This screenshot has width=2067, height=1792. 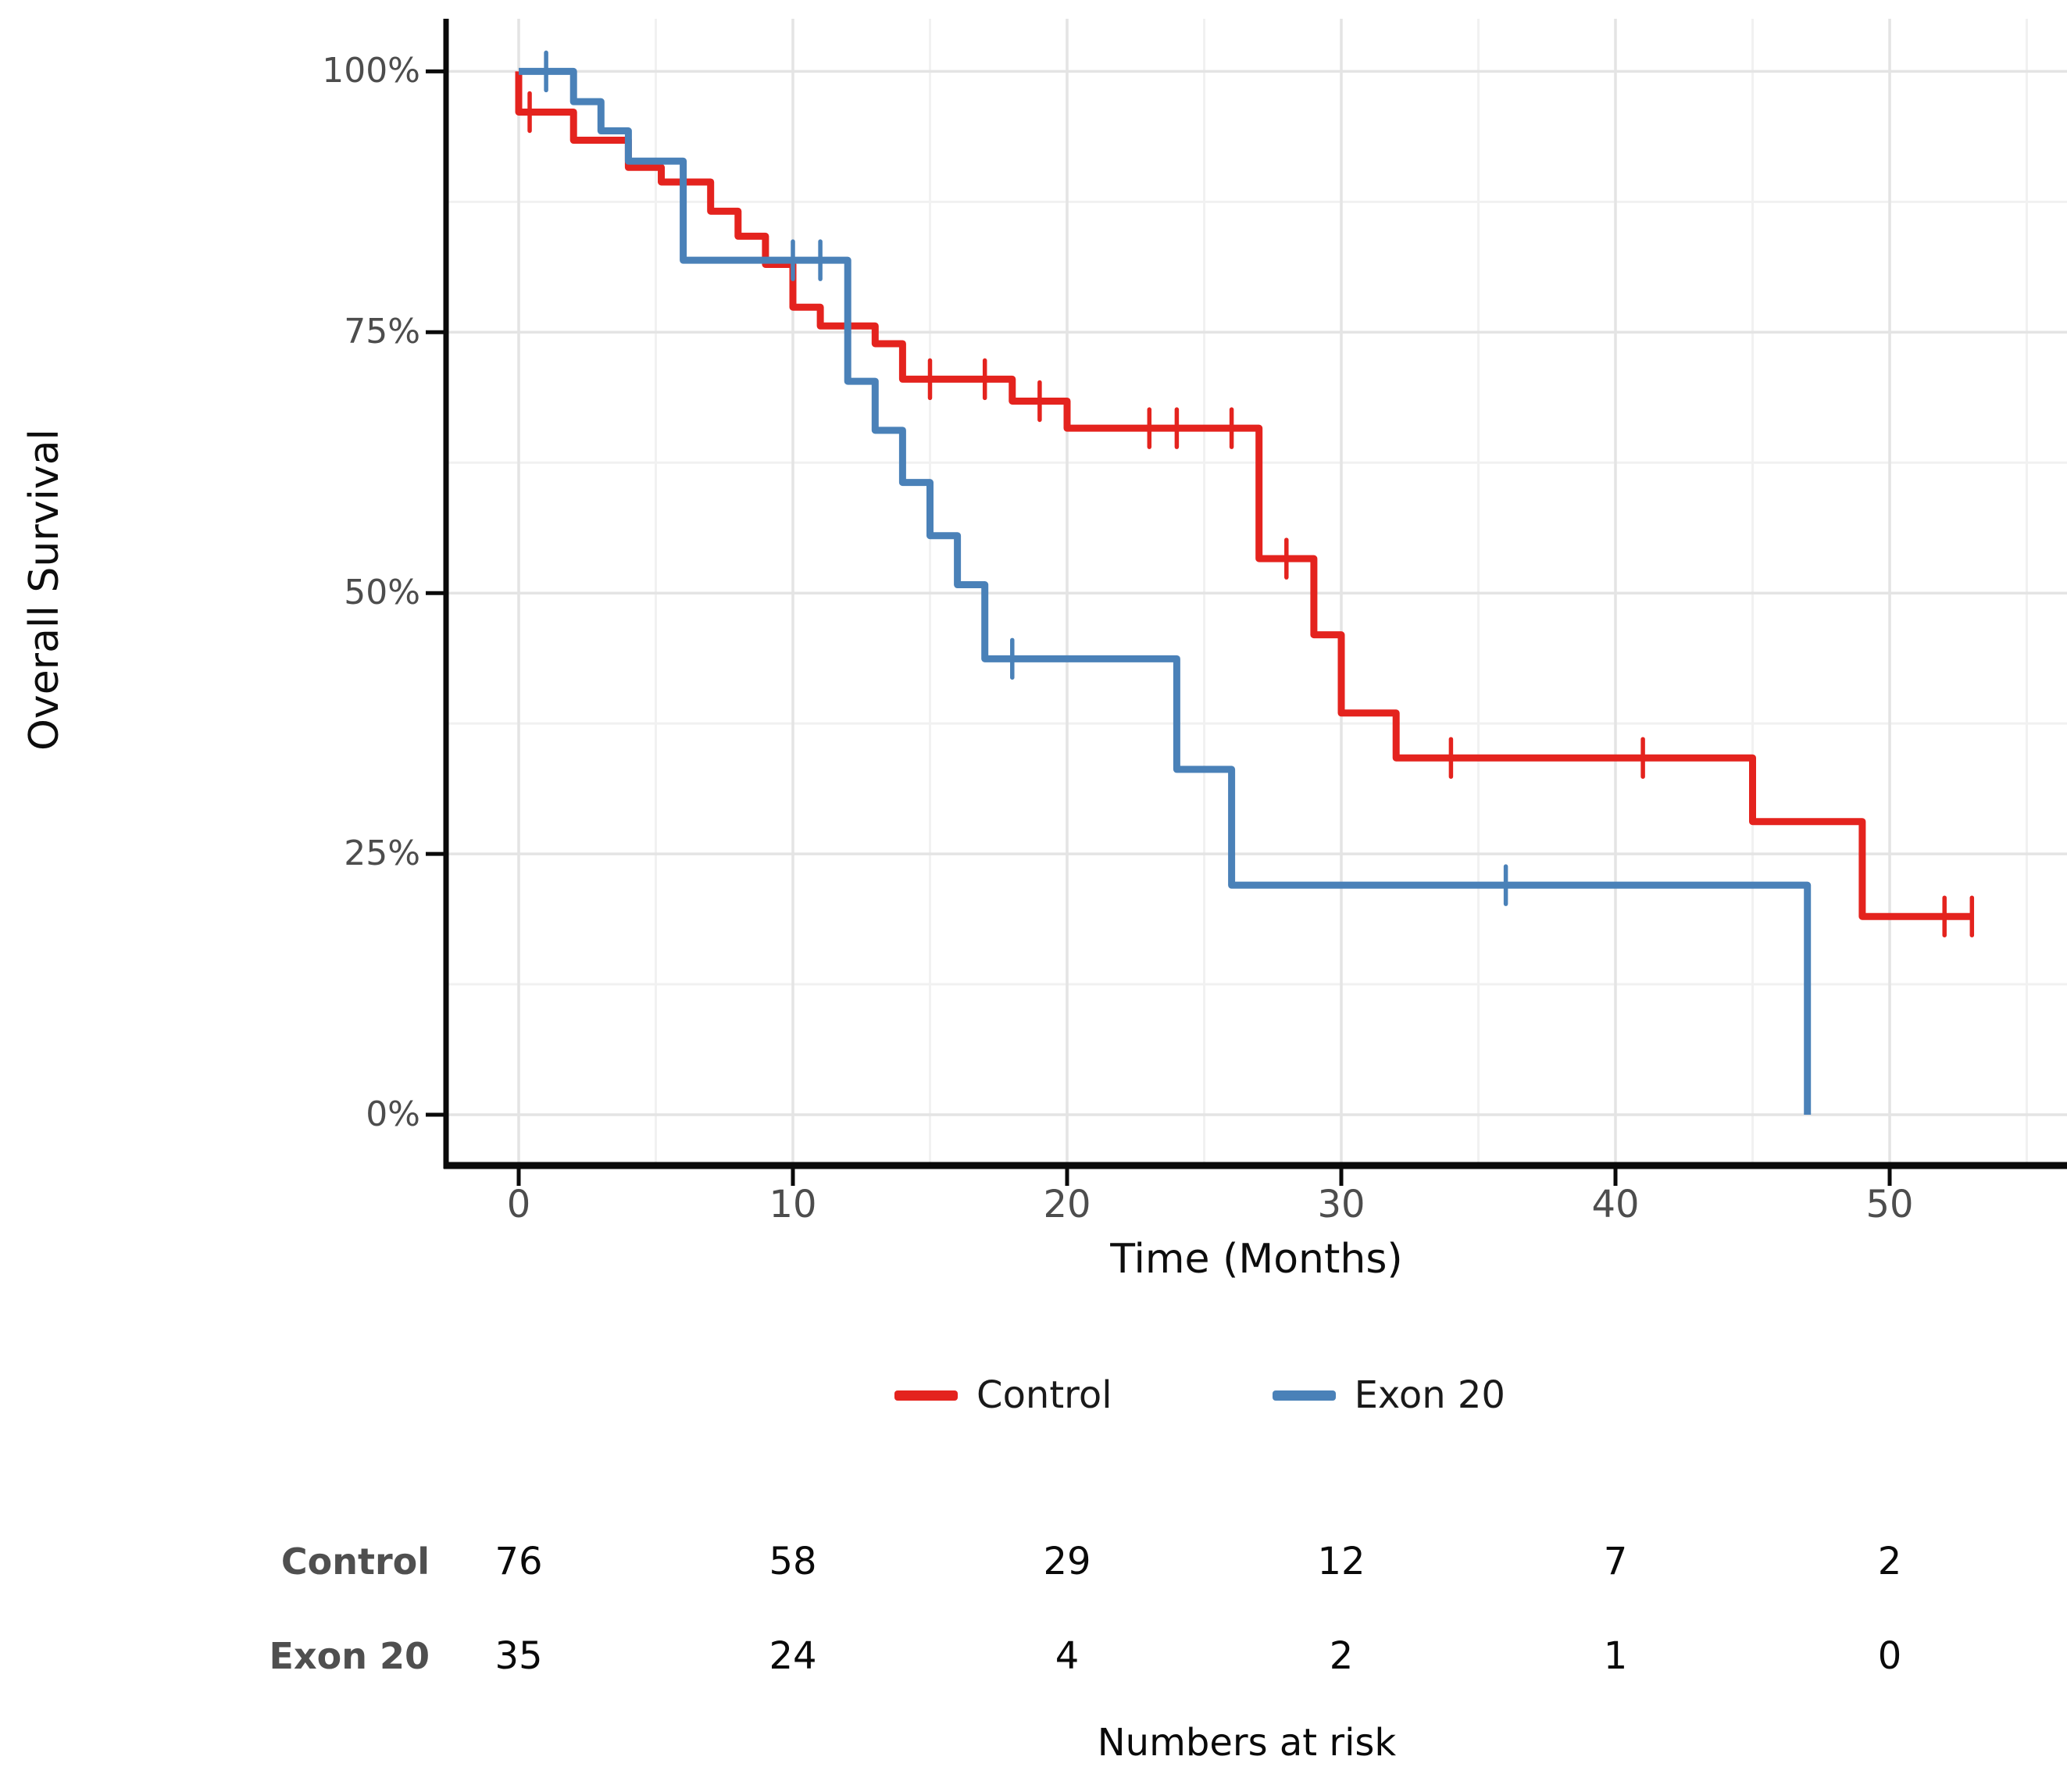 What do you see at coordinates (1067, 1656) in the screenshot?
I see `risk-value: 4` at bounding box center [1067, 1656].